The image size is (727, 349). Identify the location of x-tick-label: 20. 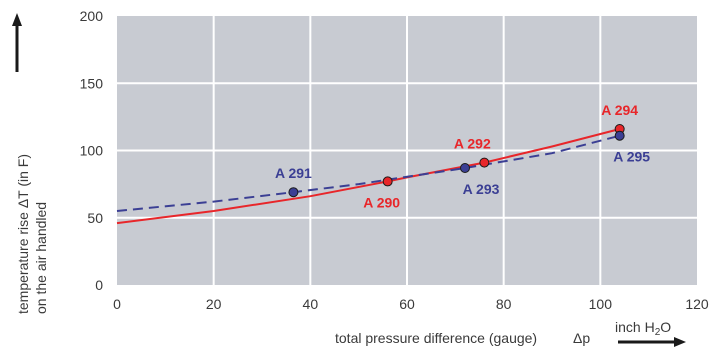
(214, 304).